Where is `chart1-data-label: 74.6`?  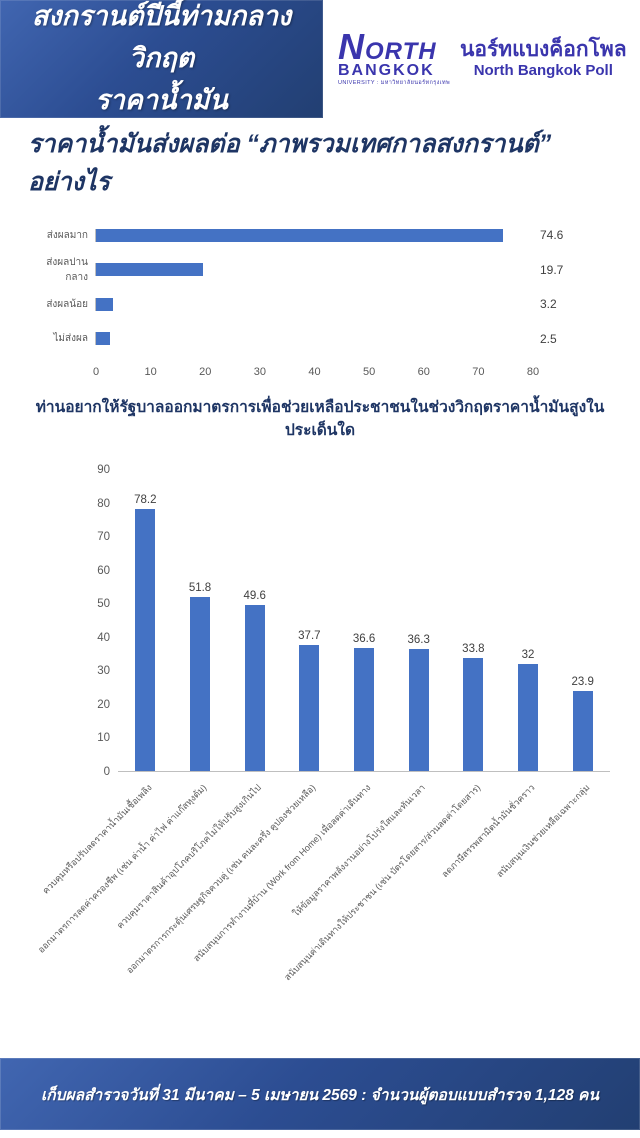 chart1-data-label: 74.6 is located at coordinates (552, 235).